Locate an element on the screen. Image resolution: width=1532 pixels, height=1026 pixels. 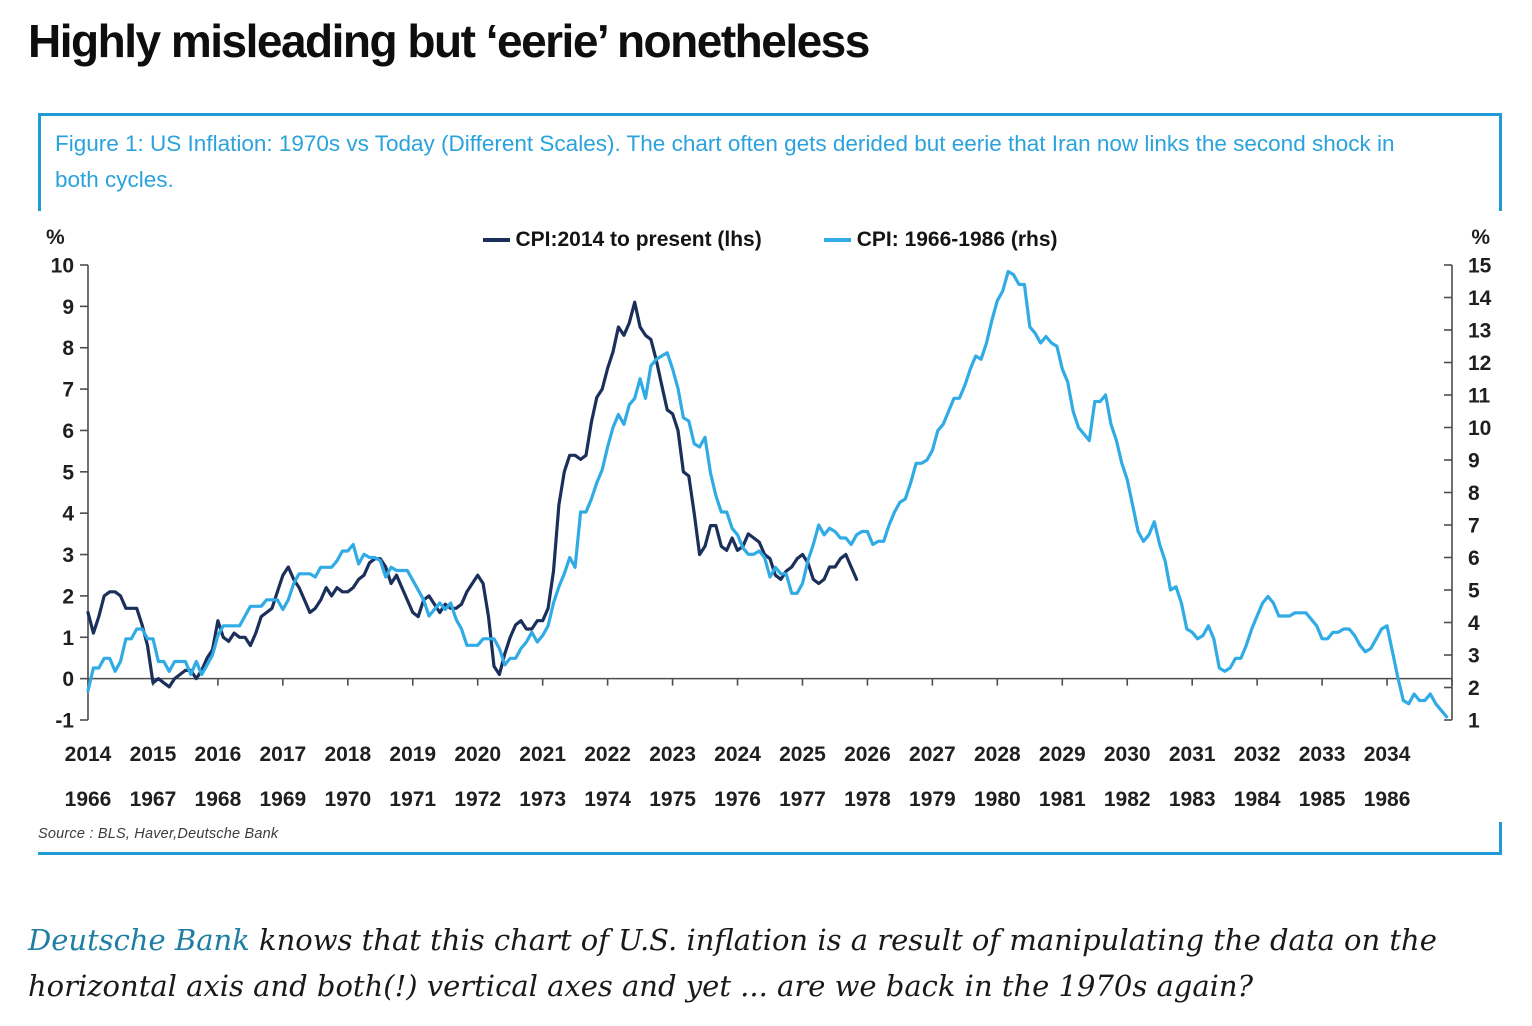
svg-text: 13 is located at coordinates (1479, 331).